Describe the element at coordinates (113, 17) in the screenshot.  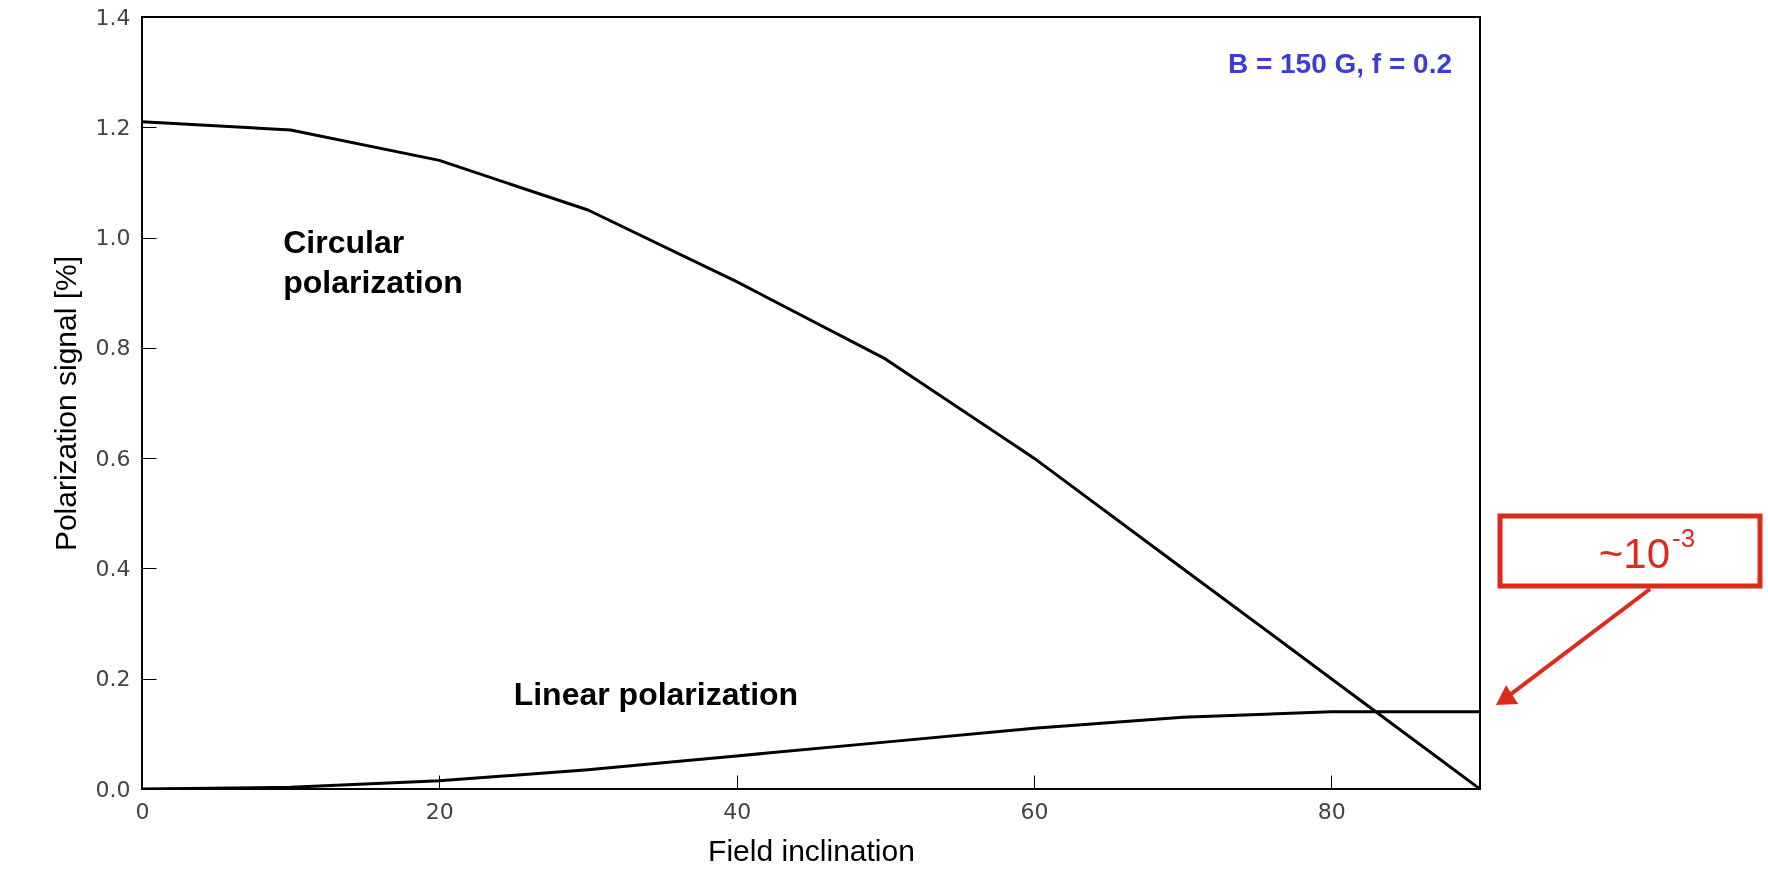
I see `y-tick-label: 1.4` at that location.